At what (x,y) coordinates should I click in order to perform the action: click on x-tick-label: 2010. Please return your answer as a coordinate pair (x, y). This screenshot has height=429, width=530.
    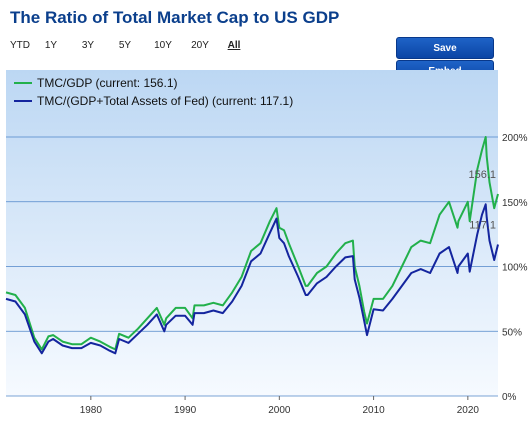
    Looking at the image, I should click on (373, 410).